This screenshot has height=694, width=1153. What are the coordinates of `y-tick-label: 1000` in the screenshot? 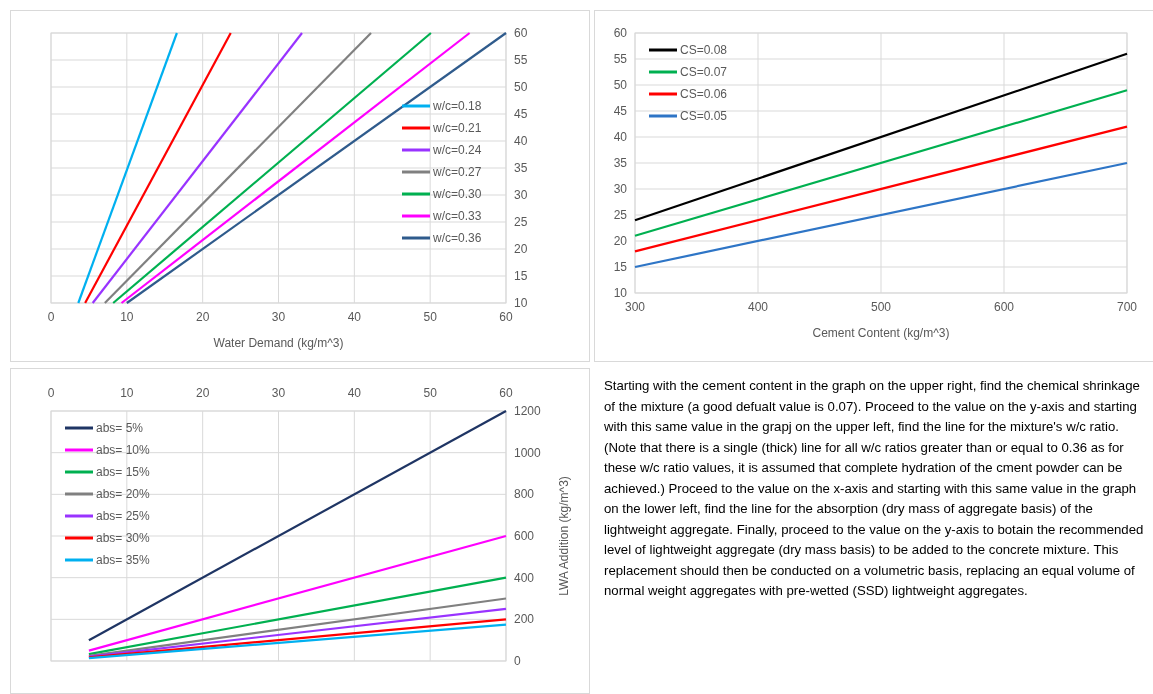 It's located at (528, 452).